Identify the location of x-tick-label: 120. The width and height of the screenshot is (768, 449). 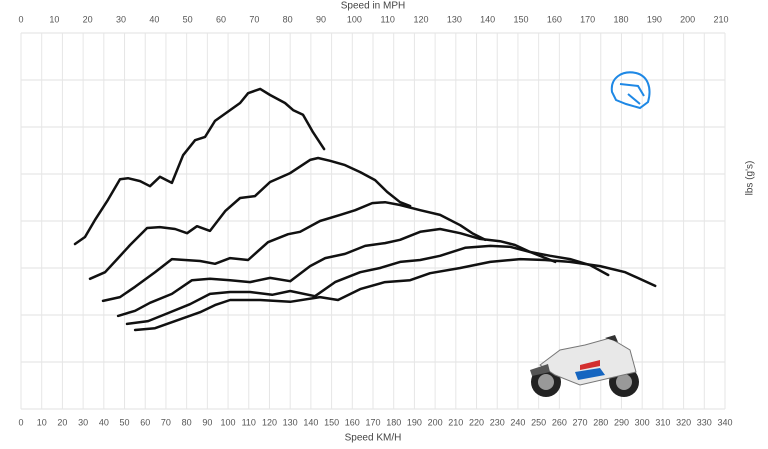
(269, 422).